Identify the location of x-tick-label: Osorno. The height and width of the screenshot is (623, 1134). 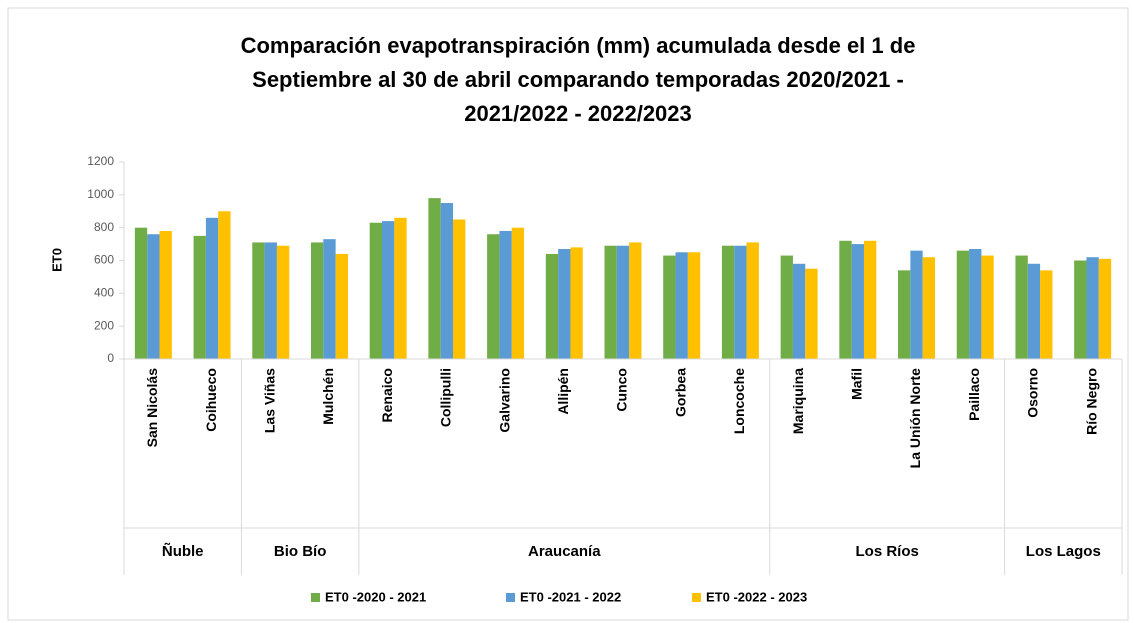
(1033, 393).